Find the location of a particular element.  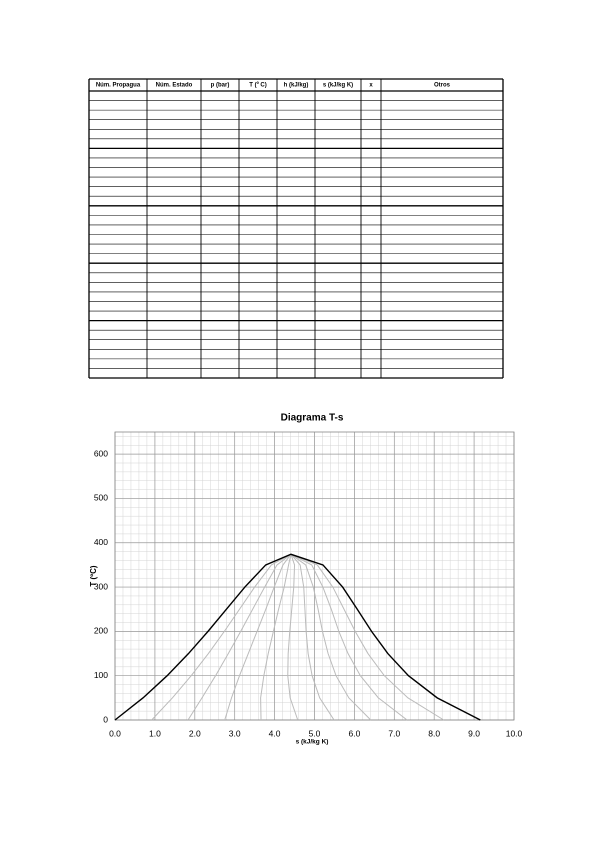

y-tick-label: 100 is located at coordinates (101, 675).